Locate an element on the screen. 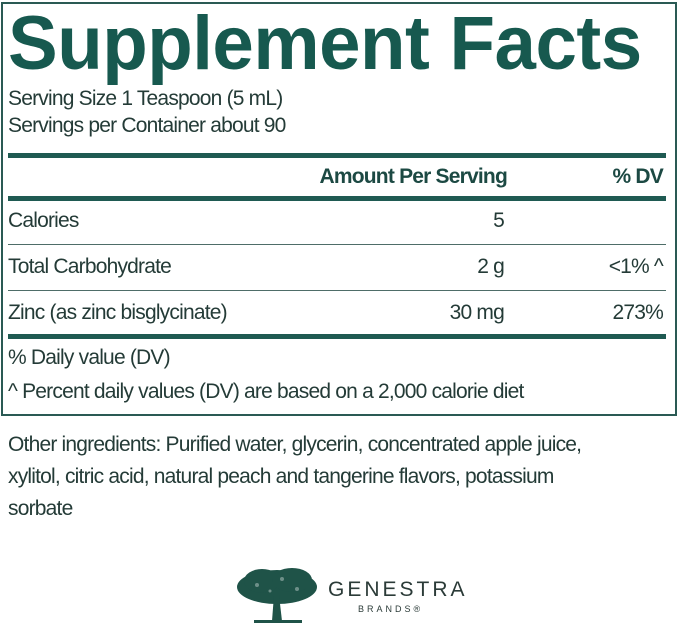 The width and height of the screenshot is (679, 633). row-name: Calories is located at coordinates (43, 220).